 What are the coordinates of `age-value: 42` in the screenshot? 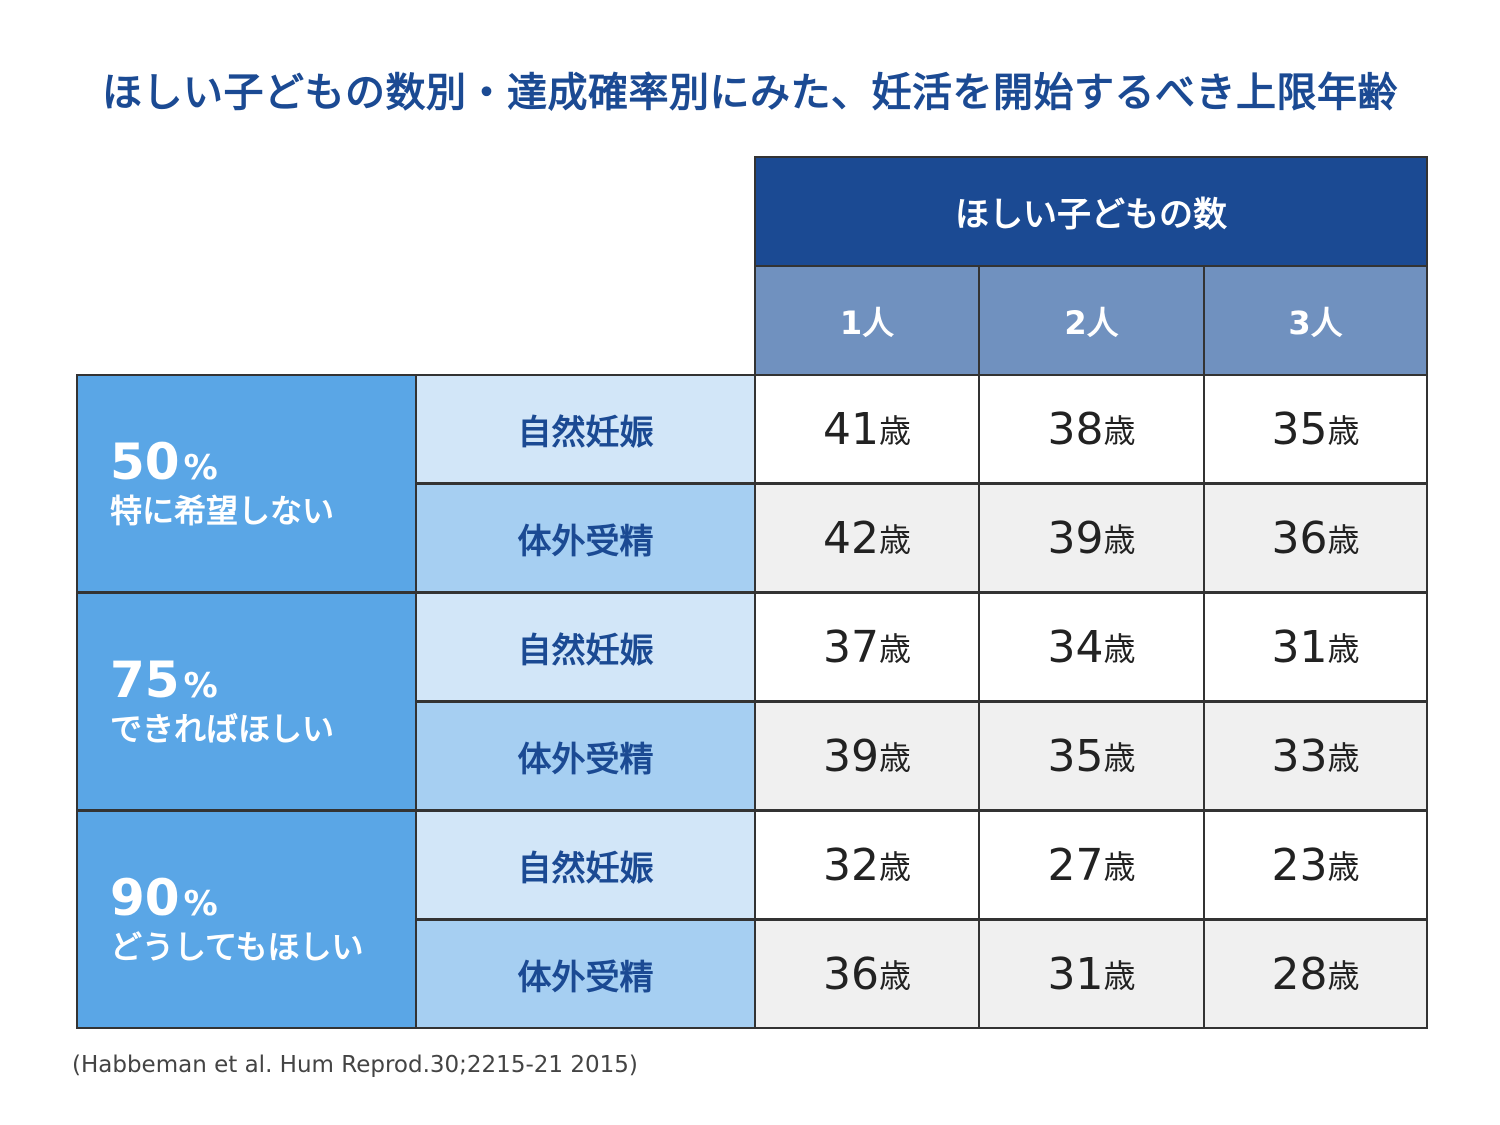 It's located at (850, 538).